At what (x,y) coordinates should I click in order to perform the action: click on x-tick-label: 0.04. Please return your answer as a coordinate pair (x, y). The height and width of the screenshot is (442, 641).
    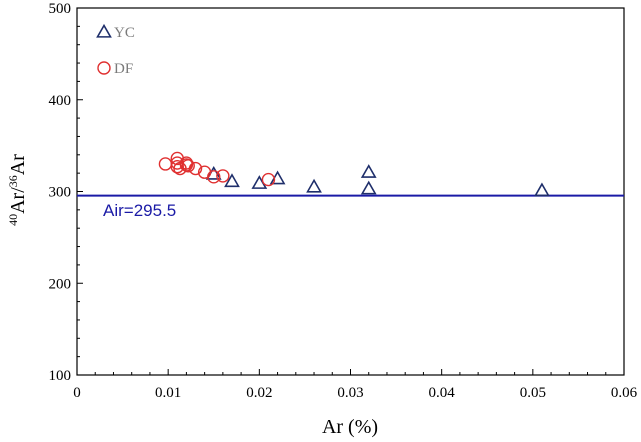
    Looking at the image, I should click on (442, 393).